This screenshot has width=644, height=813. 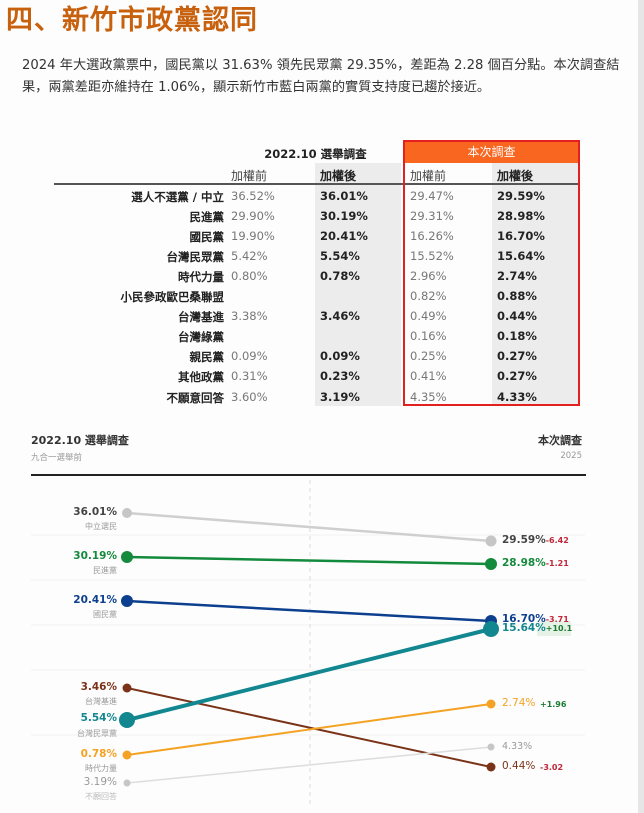 What do you see at coordinates (177, 197) in the screenshot?
I see `party-label: 選人不選黨 / 中立` at bounding box center [177, 197].